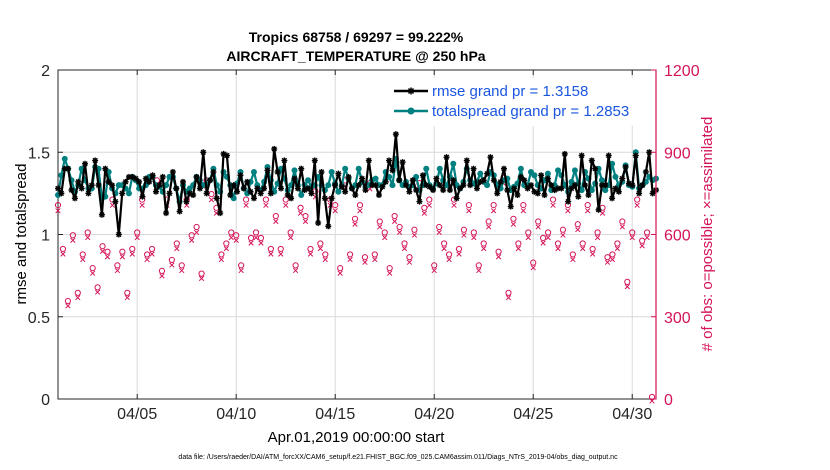  Describe the element at coordinates (355, 56) in the screenshot. I see `chart-subtitle: AIRCRAFT_TEMPERATURE @ 250 hPa` at that location.